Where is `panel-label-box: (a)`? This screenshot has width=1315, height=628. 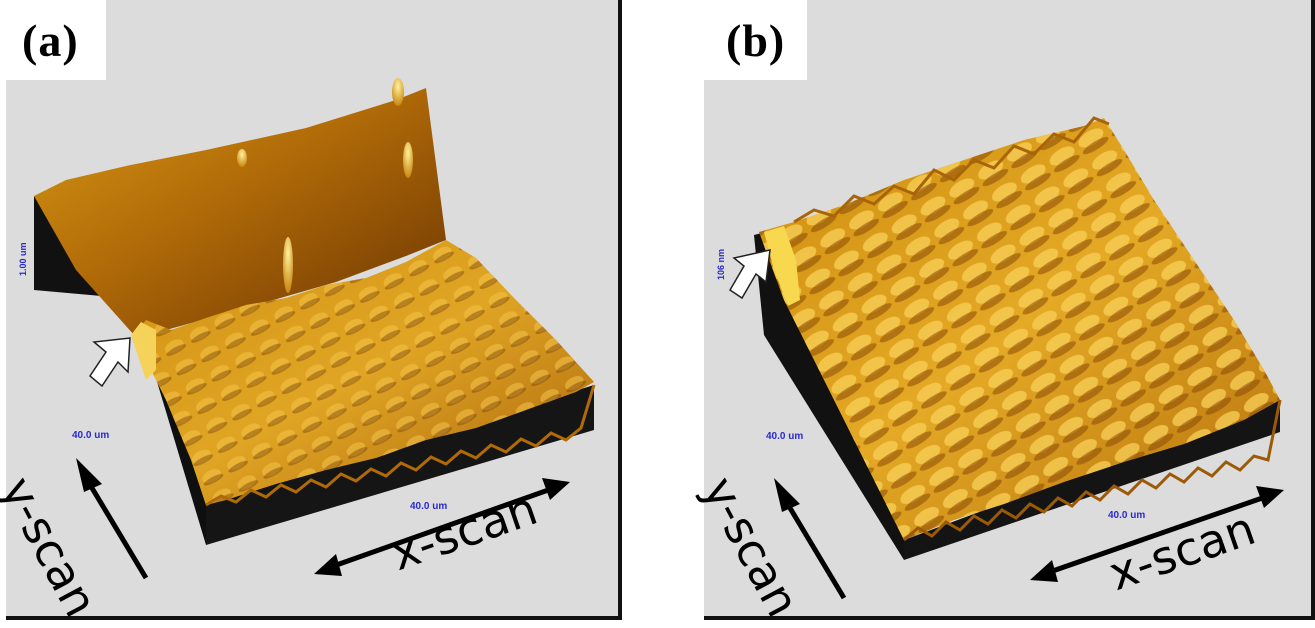
panel-label-box: (a) is located at coordinates (56, 40).